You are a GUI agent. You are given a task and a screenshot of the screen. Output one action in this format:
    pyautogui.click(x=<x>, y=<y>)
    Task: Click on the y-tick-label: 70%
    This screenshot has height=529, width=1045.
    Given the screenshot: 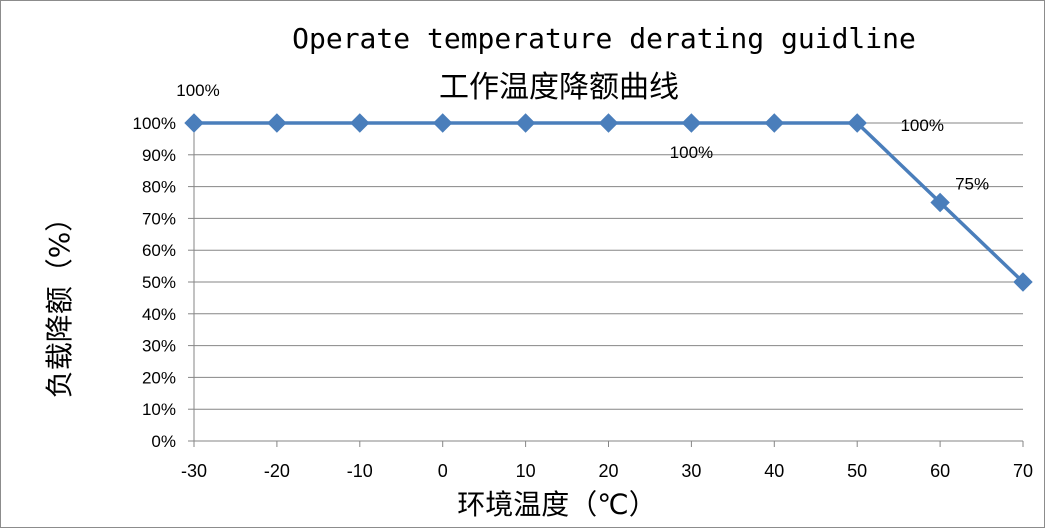 What is the action you would take?
    pyautogui.click(x=159, y=218)
    